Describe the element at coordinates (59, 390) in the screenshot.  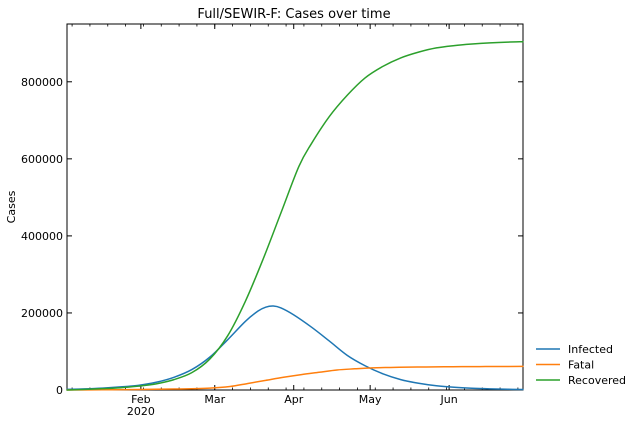
I see `y-tick-label: 0` at that location.